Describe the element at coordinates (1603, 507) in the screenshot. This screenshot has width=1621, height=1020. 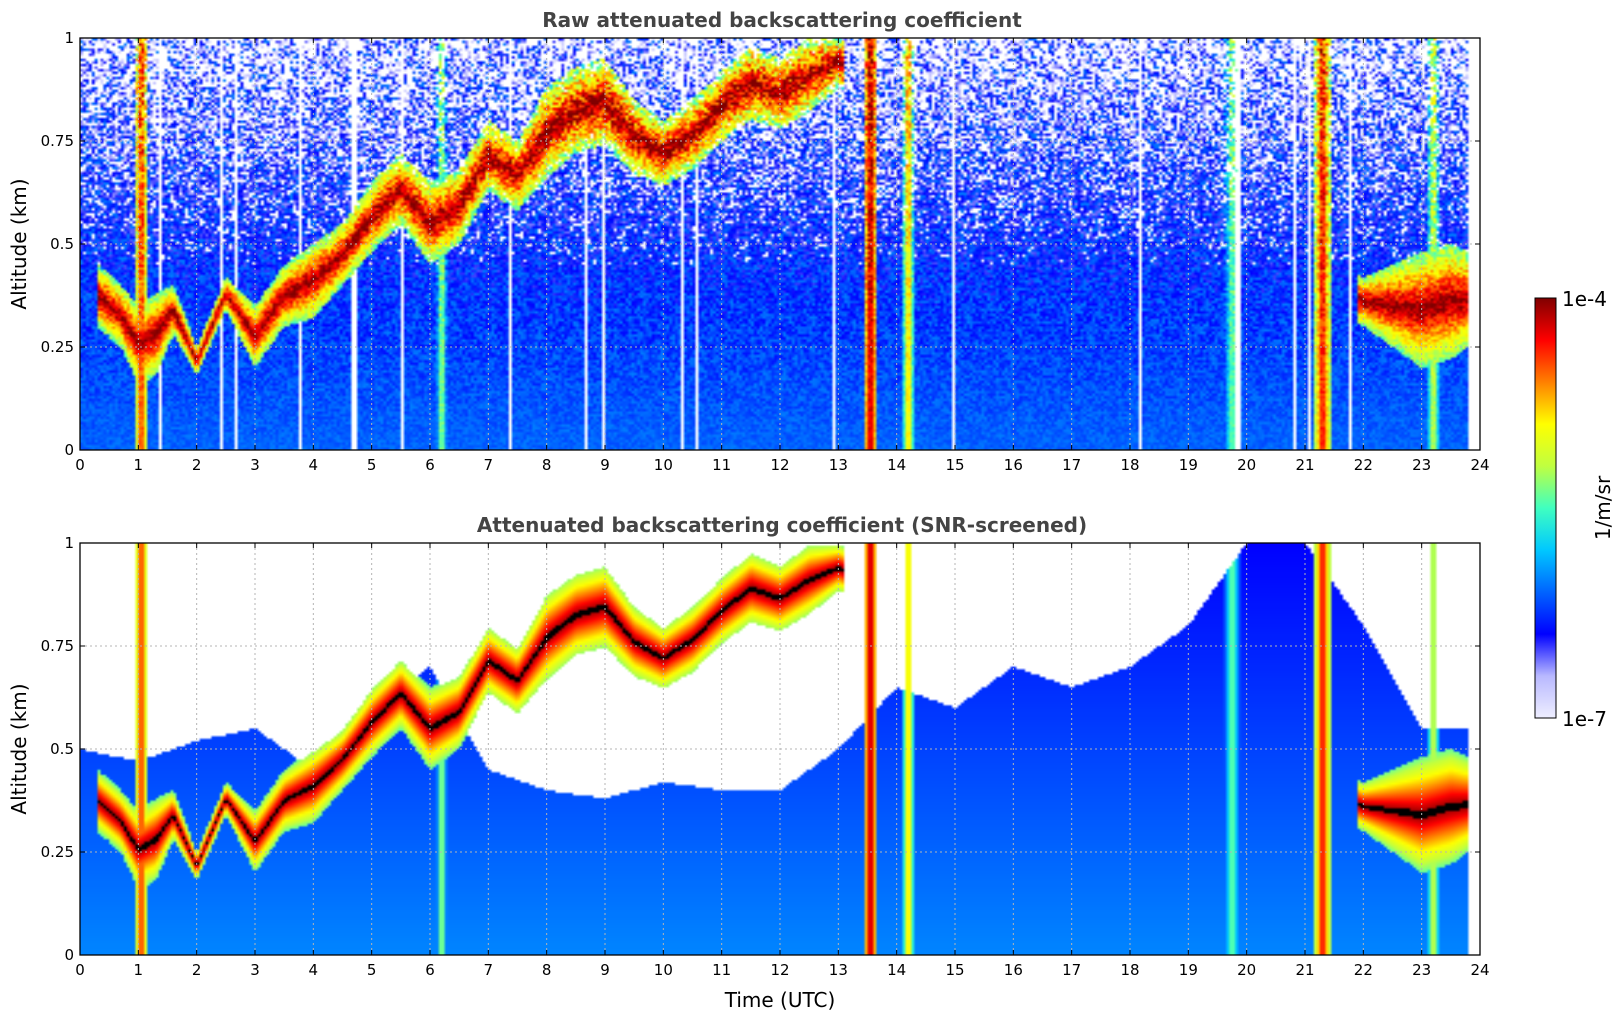
I see `colorbar-unit-label: 1/m/sr` at that location.